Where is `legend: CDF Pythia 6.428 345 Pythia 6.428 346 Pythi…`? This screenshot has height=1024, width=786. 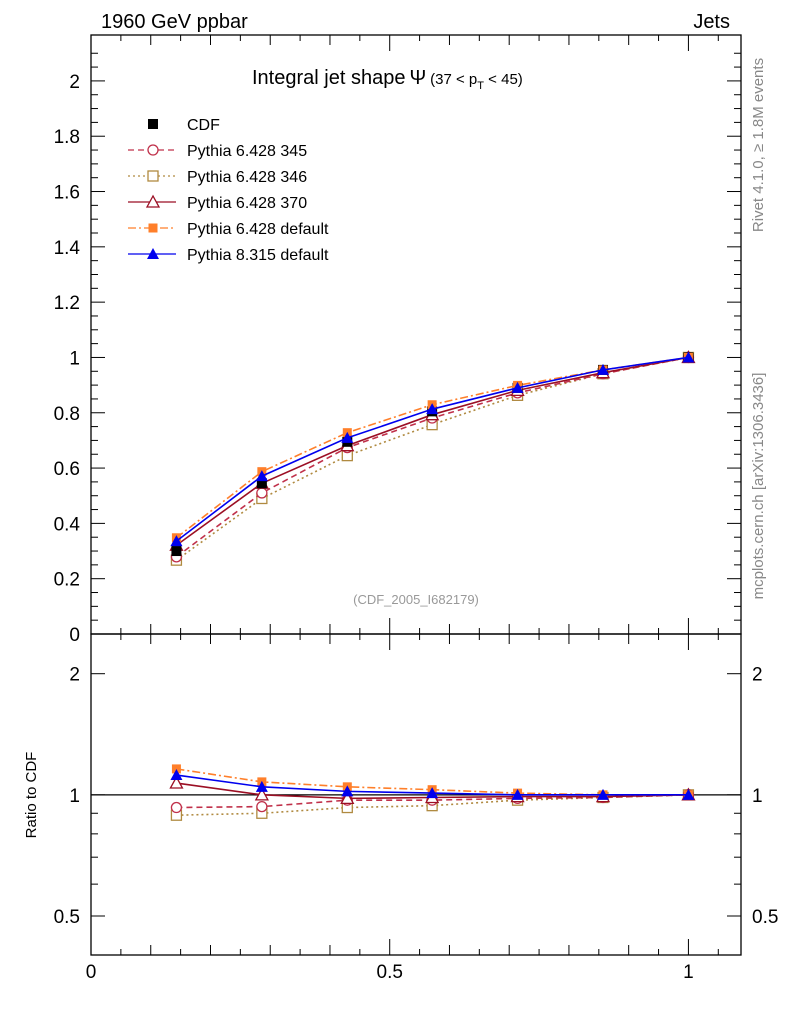
legend: CDF Pythia 6.428 345 Pythia 6.428 346 Pythi… is located at coordinates (228, 190).